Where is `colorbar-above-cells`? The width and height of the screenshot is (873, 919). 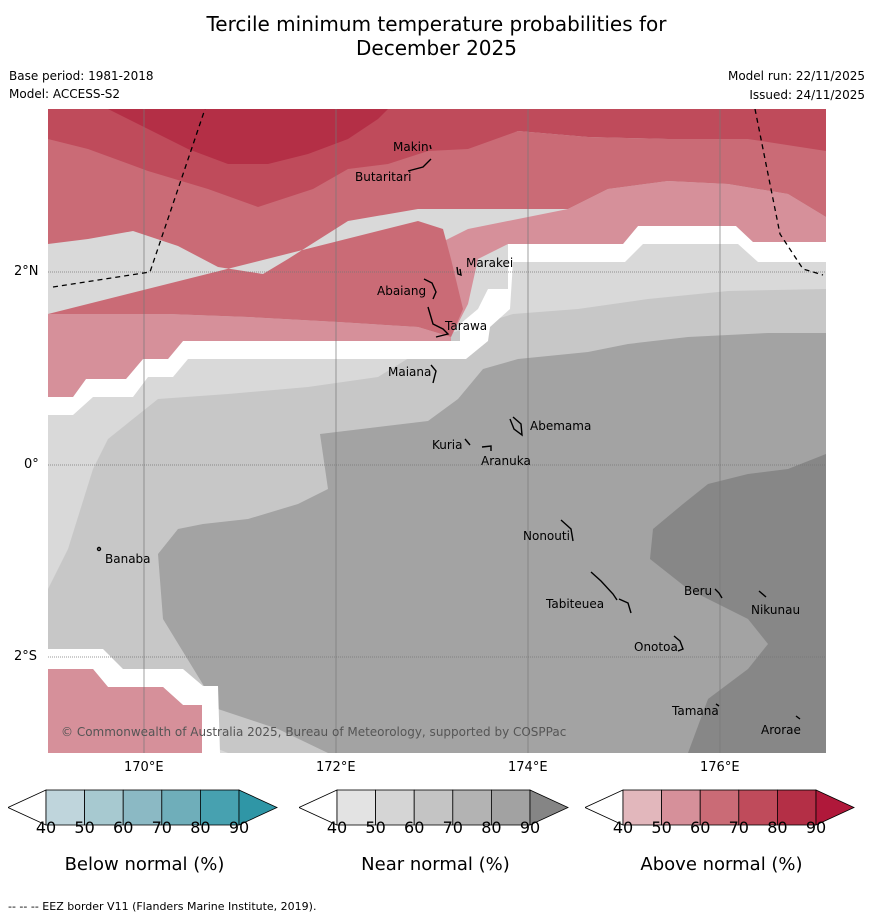 colorbar-above-cells is located at coordinates (720, 807).